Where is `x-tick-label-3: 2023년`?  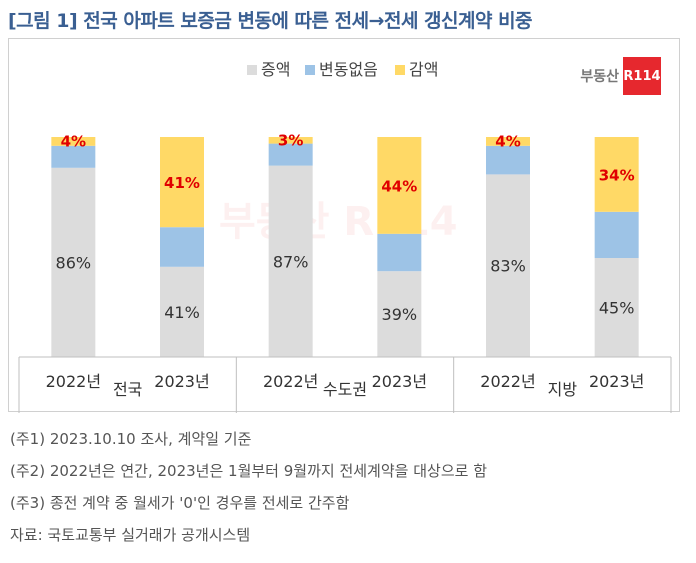 x-tick-label-3: 2023년 is located at coordinates (399, 381).